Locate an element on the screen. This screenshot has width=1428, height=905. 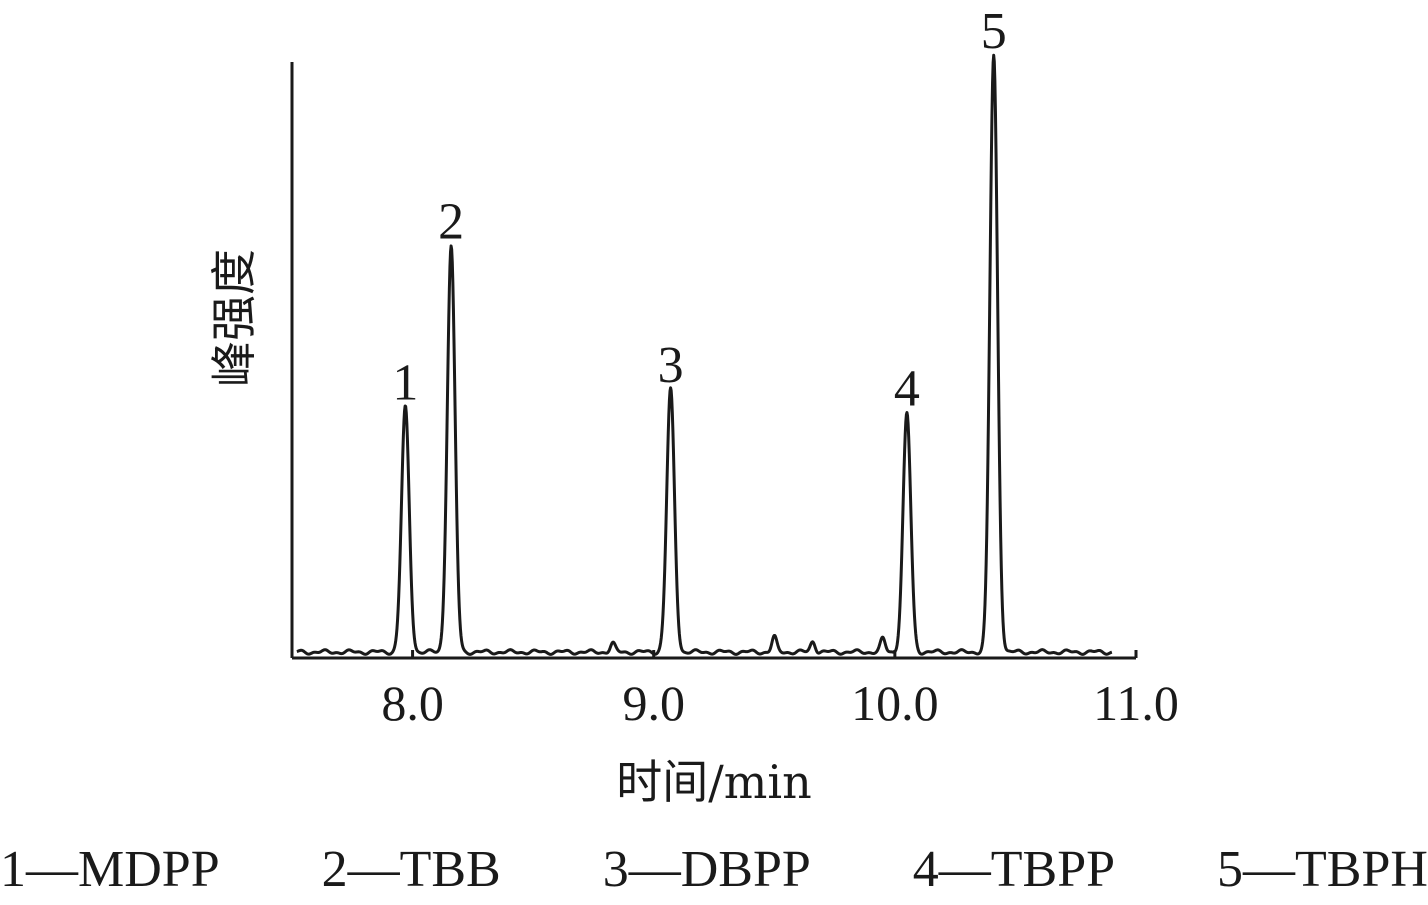
x-tick-label: 10.0 is located at coordinates (895, 703).